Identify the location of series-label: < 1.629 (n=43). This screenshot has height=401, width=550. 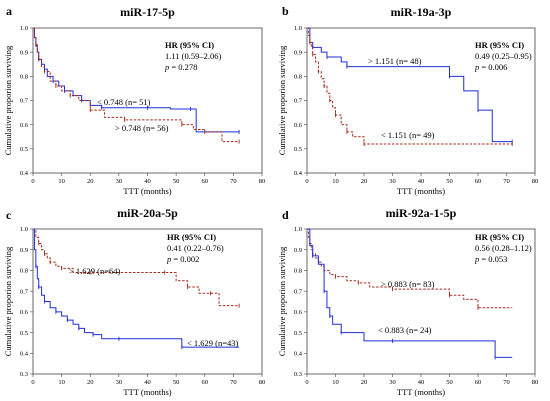
(213, 343).